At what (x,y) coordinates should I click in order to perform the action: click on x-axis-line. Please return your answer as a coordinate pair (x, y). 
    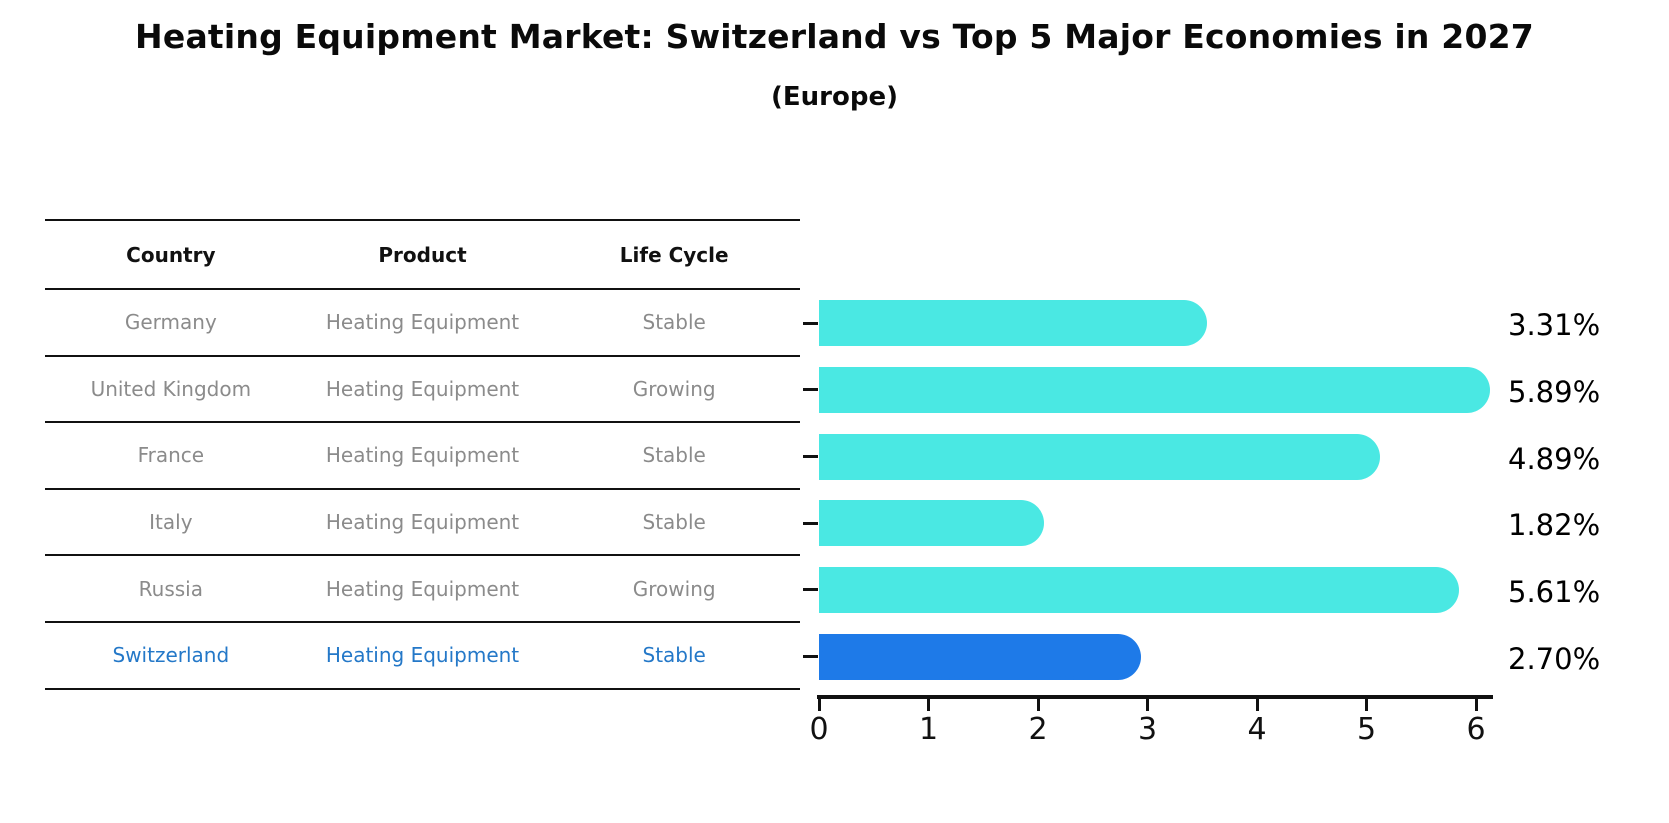
    Looking at the image, I should click on (1155, 697).